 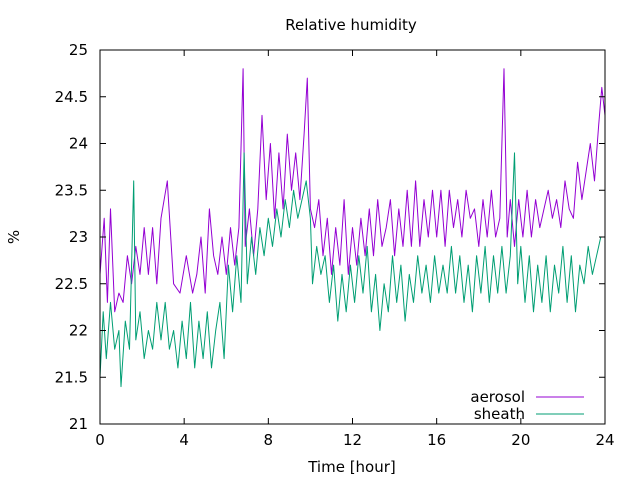 What do you see at coordinates (78, 144) in the screenshot?
I see `y-tick-label: 24` at bounding box center [78, 144].